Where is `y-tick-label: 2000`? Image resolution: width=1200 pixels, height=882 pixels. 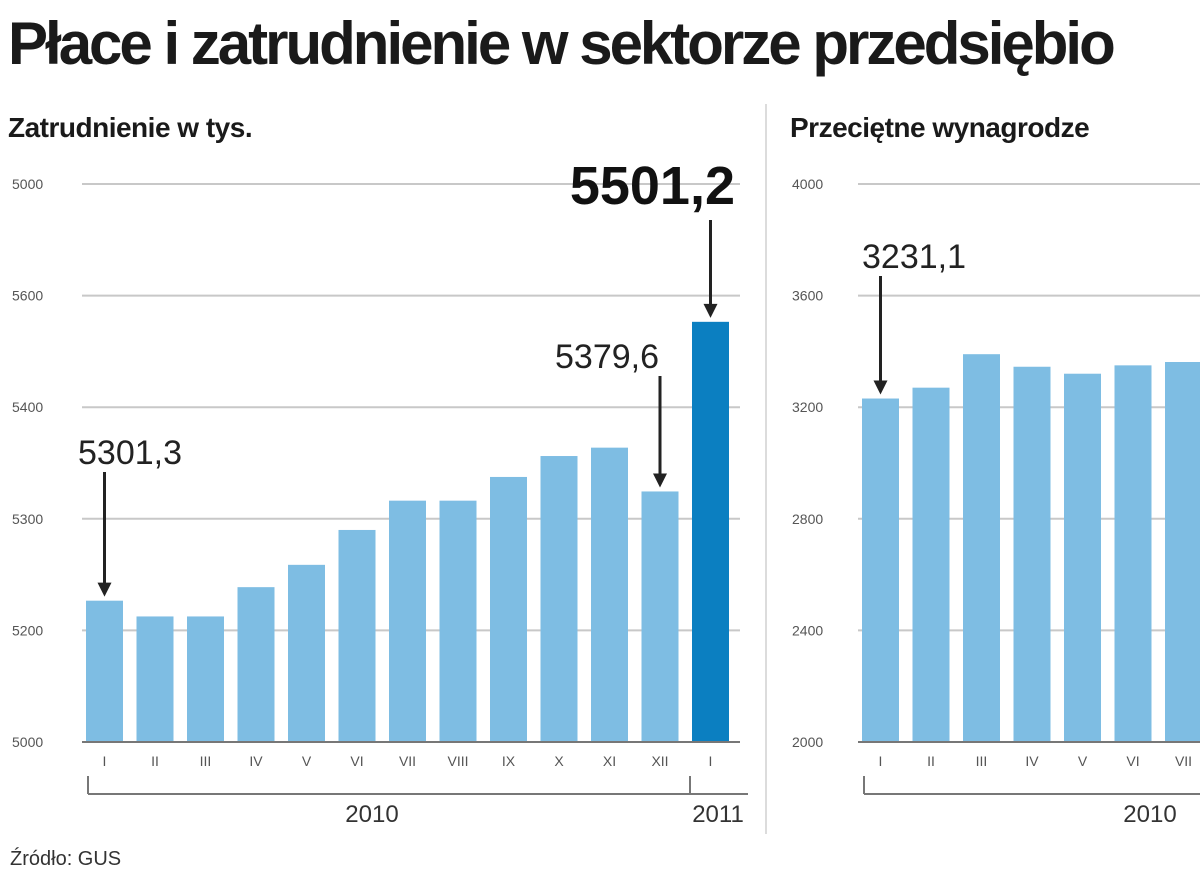 y-tick-label: 2000 is located at coordinates (807, 742).